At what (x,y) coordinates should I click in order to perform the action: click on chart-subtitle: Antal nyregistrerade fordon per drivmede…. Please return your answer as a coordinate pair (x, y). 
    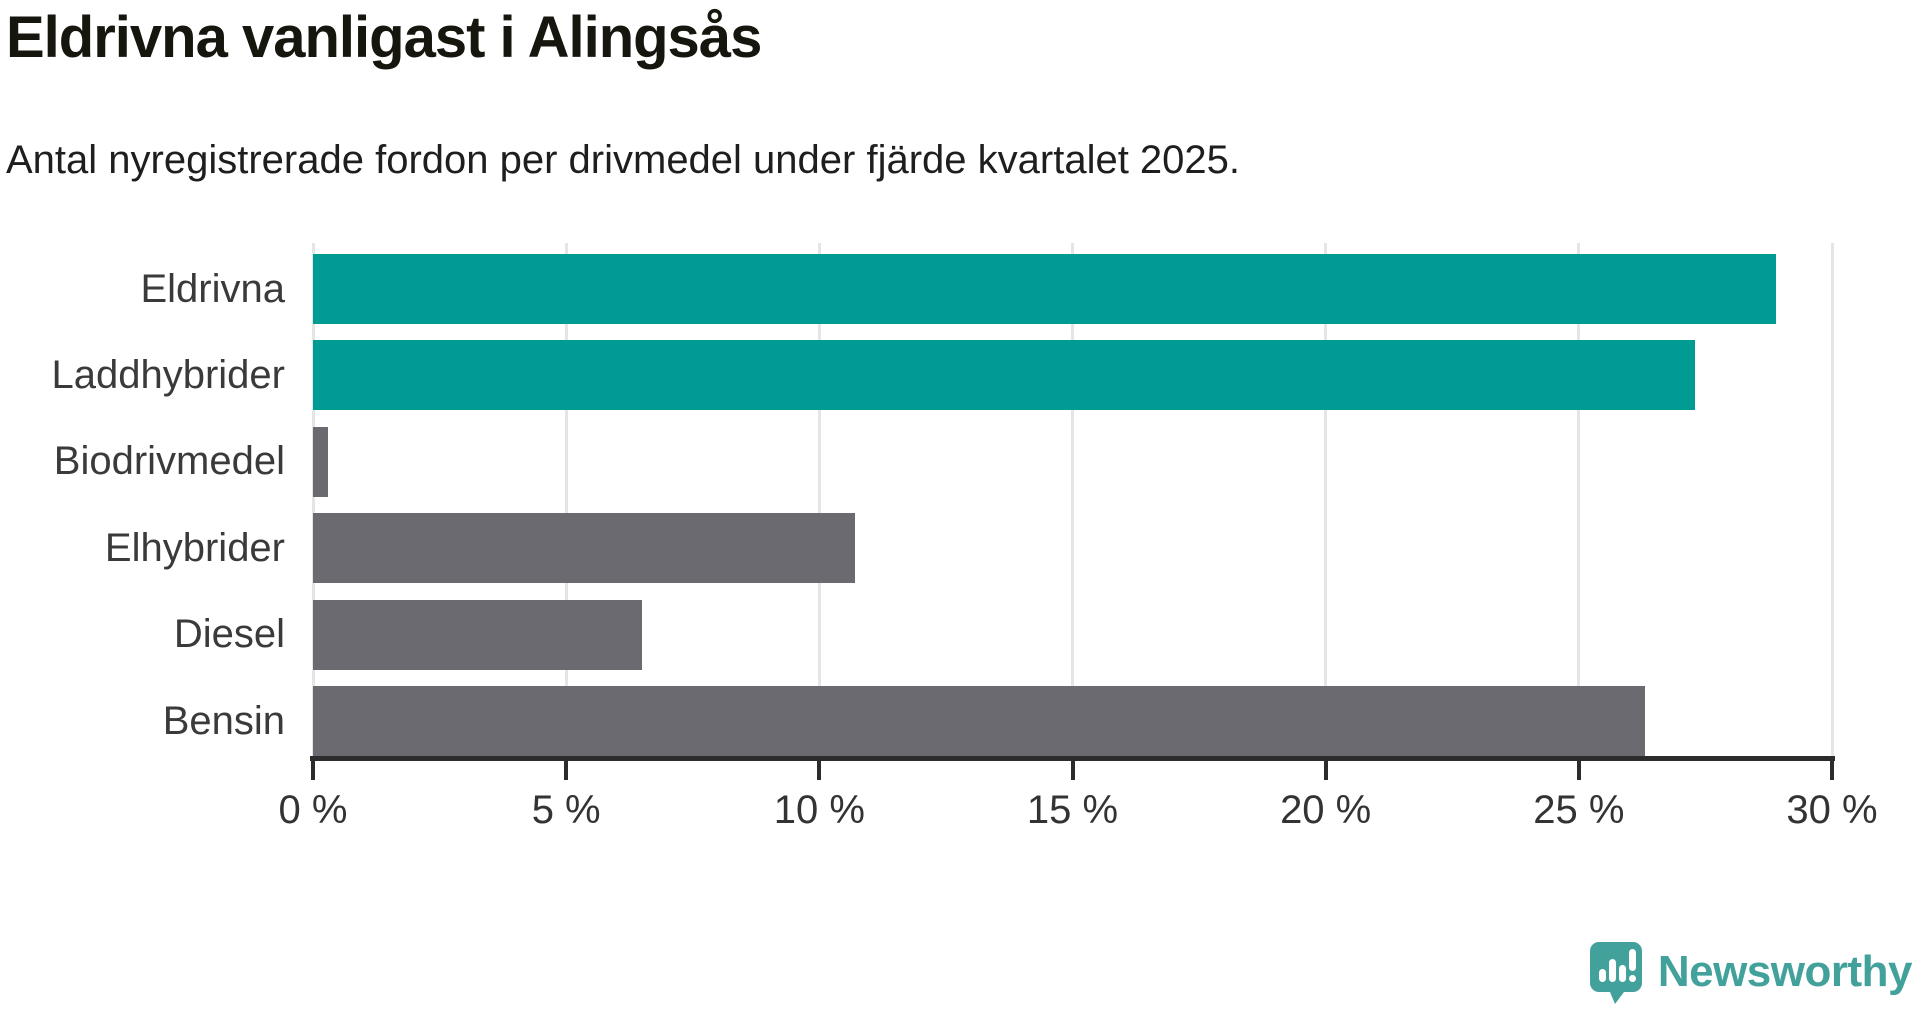
    Looking at the image, I should click on (623, 160).